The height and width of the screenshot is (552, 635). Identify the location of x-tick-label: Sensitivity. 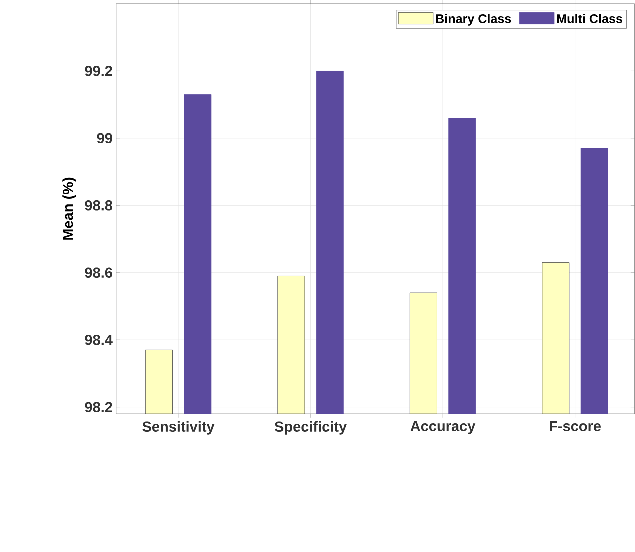
(178, 428).